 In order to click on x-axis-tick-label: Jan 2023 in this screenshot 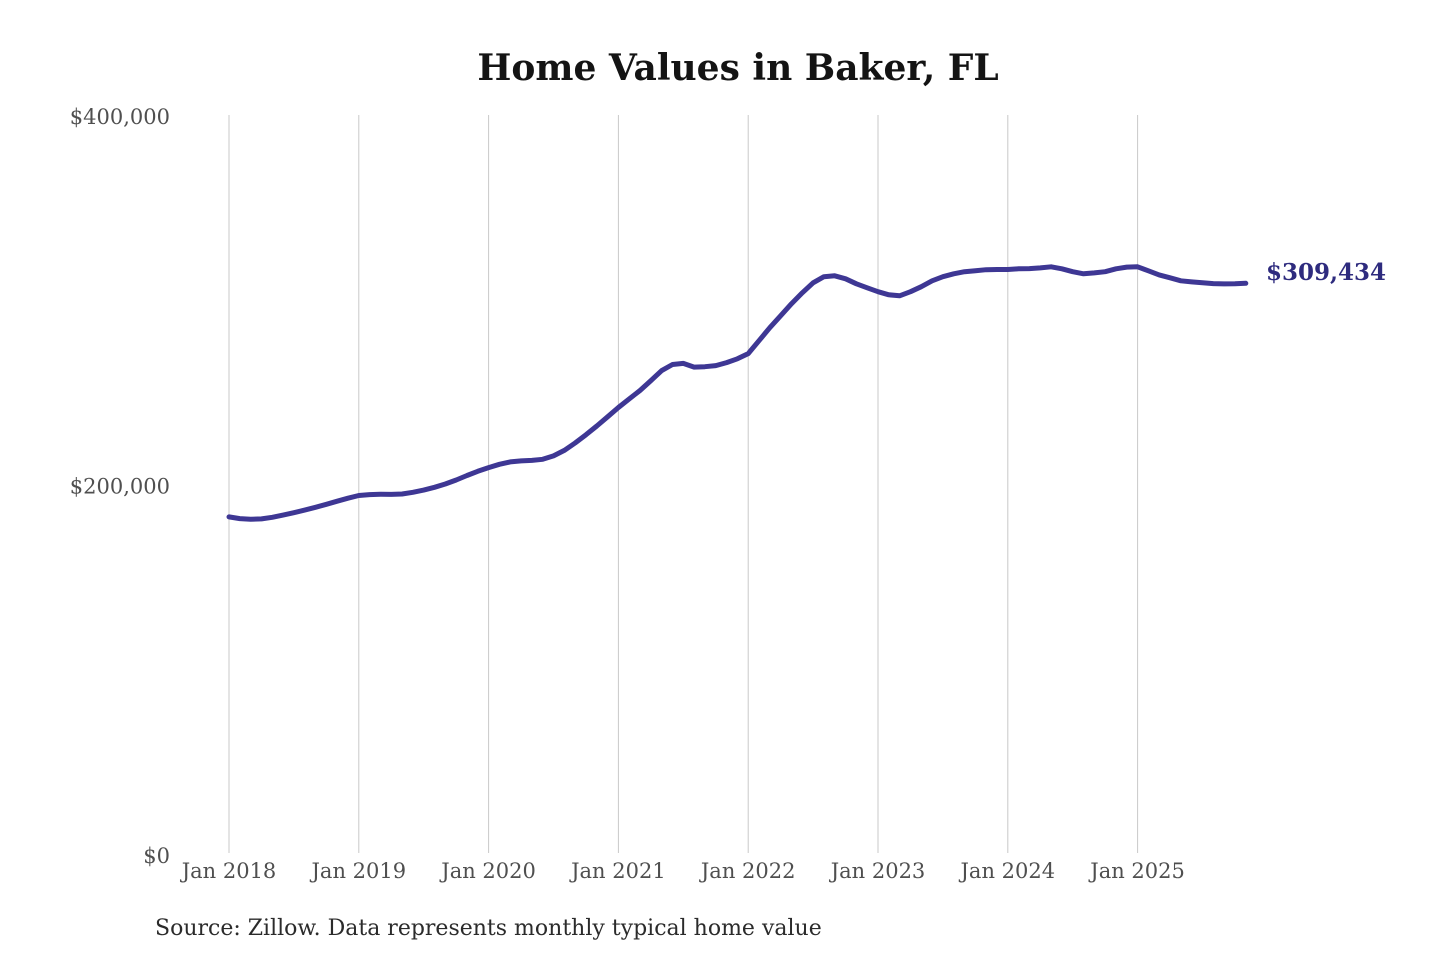, I will do `click(877, 871)`.